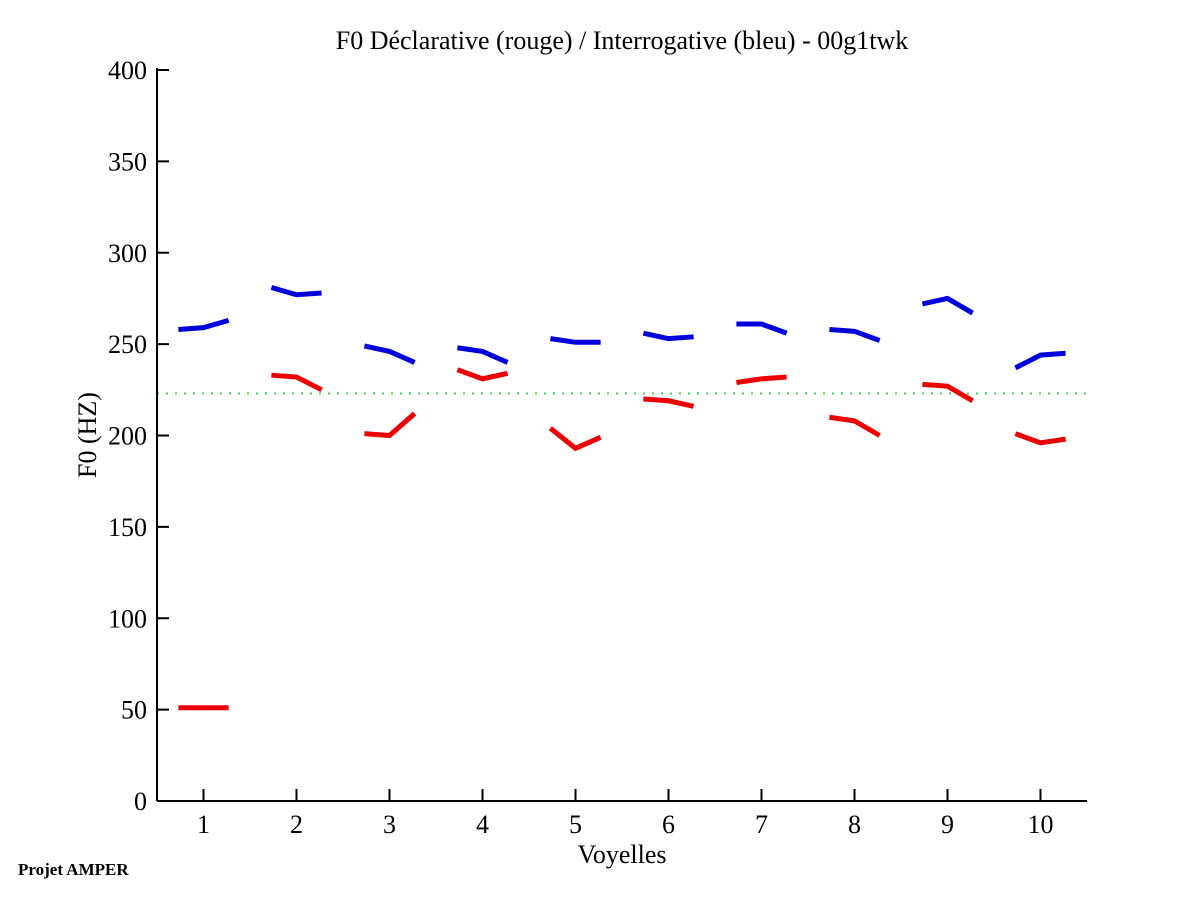 The image size is (1201, 901). Describe the element at coordinates (73, 869) in the screenshot. I see `project-label: Projet AMPER` at that location.